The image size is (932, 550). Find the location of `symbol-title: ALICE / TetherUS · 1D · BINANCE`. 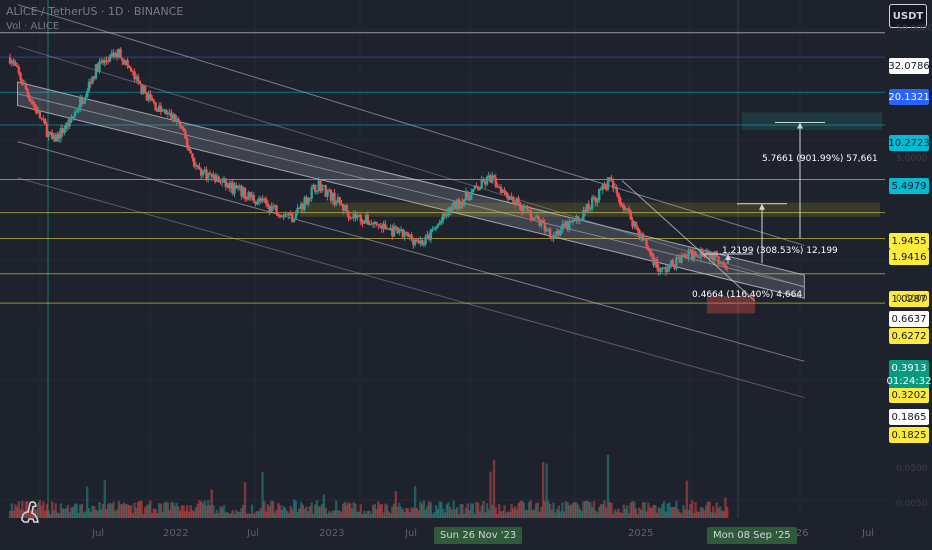

symbol-title: ALICE / TetherUS · 1D · BINANCE is located at coordinates (95, 11).